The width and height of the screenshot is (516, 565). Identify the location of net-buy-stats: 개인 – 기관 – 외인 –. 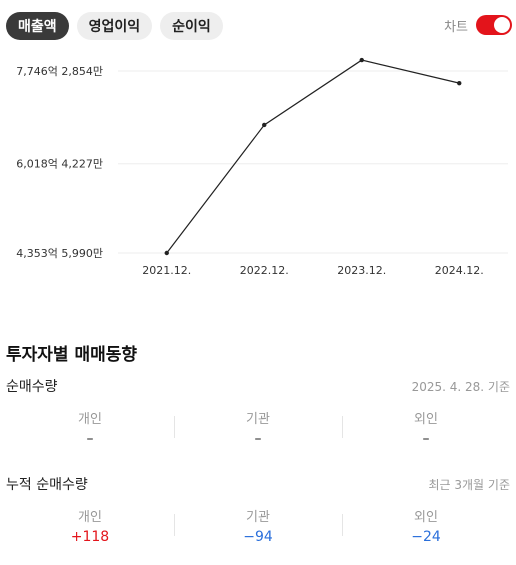
(258, 427).